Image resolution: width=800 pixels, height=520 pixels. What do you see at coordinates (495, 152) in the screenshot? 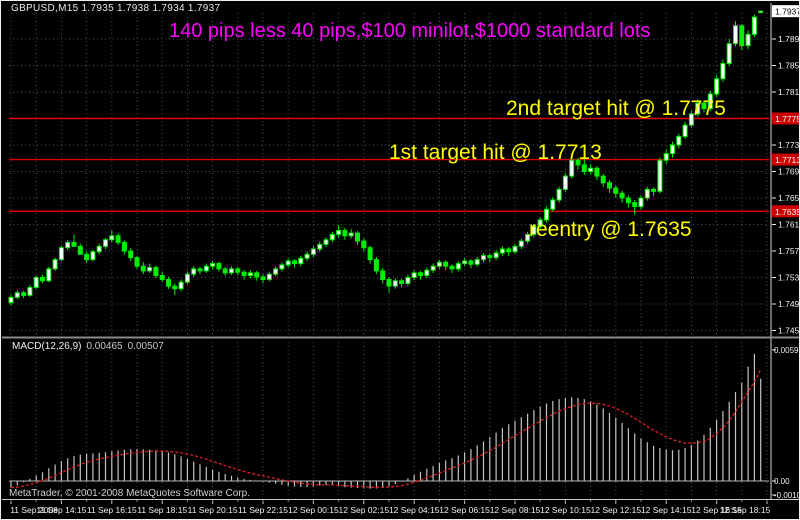
I see `annotation-1st-target: 1st target hit @ 1.7713` at bounding box center [495, 152].